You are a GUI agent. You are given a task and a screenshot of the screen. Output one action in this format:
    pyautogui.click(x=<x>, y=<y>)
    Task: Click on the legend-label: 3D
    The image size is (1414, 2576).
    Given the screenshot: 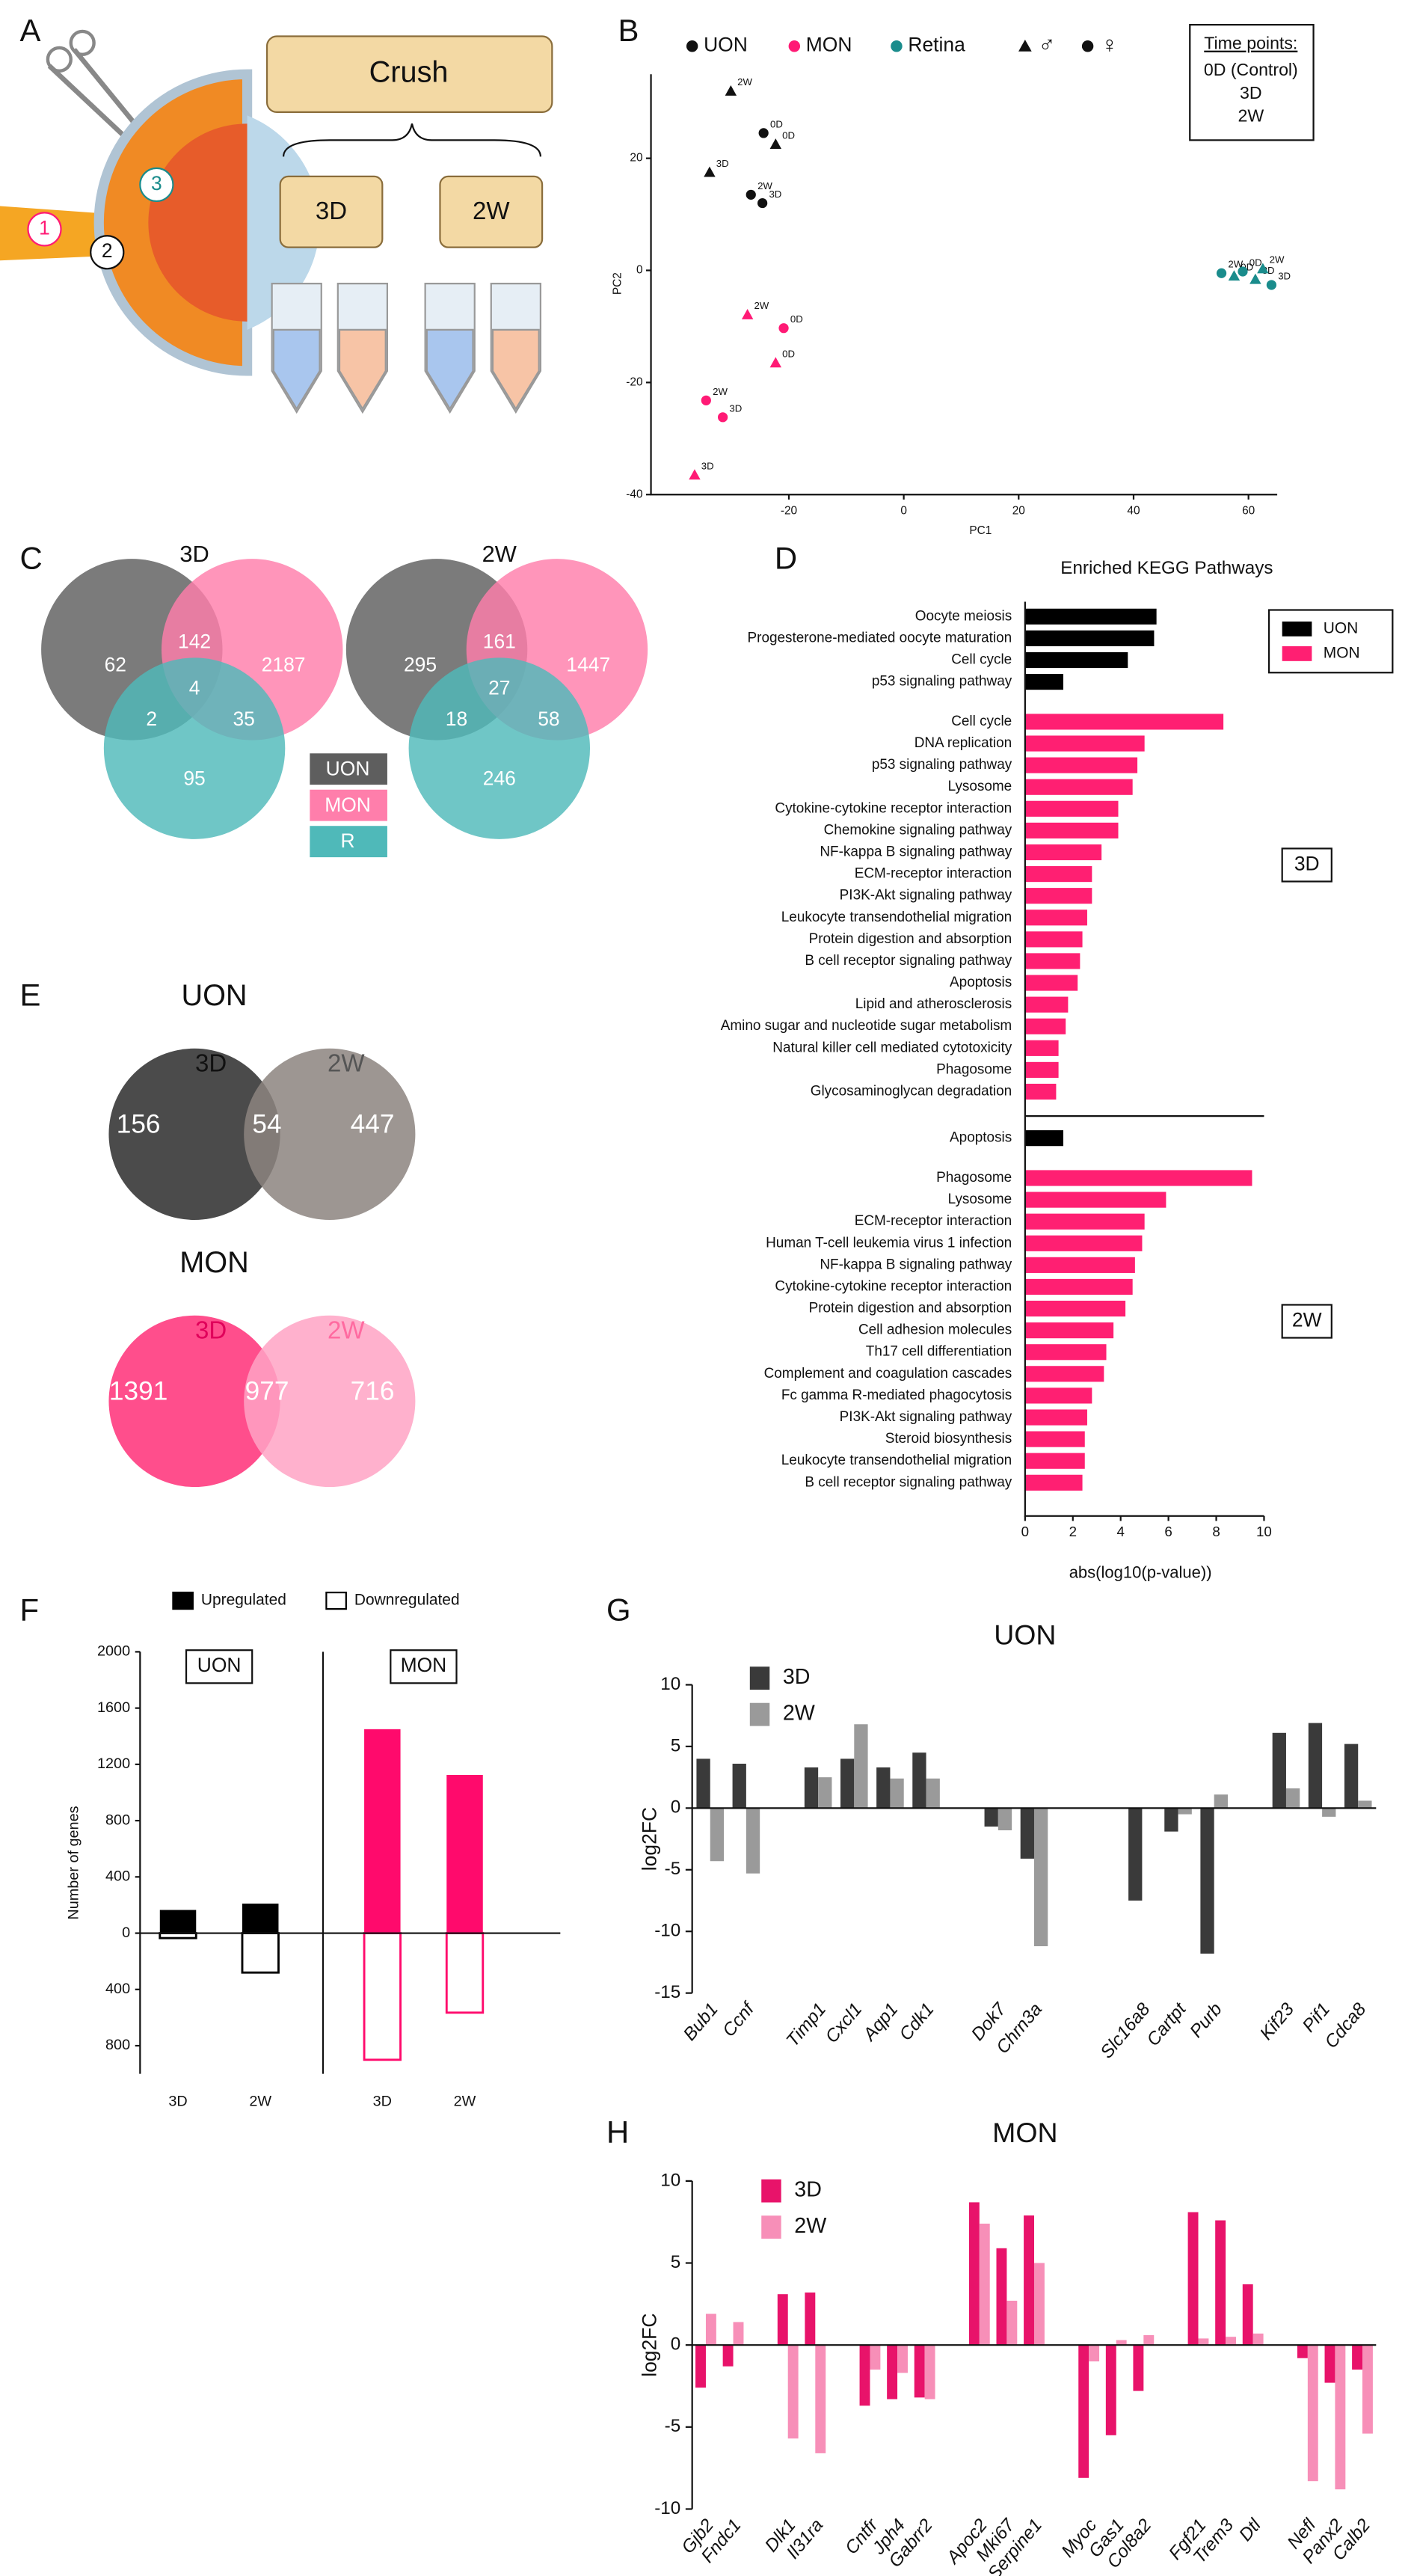 What is the action you would take?
    pyautogui.click(x=808, y=2190)
    